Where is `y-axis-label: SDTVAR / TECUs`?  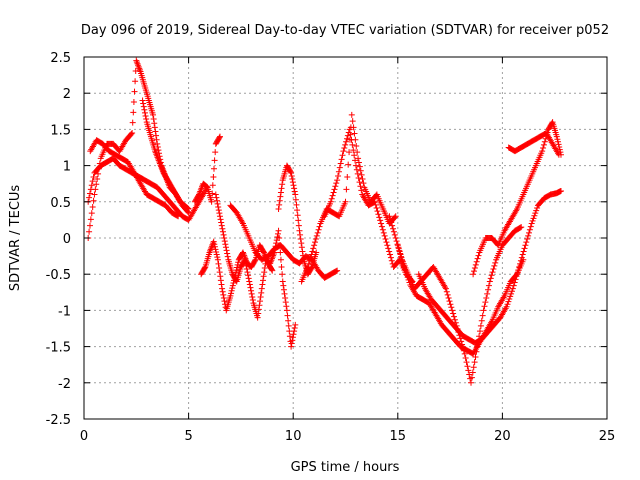 y-axis-label: SDTVAR / TECUs is located at coordinates (15, 238).